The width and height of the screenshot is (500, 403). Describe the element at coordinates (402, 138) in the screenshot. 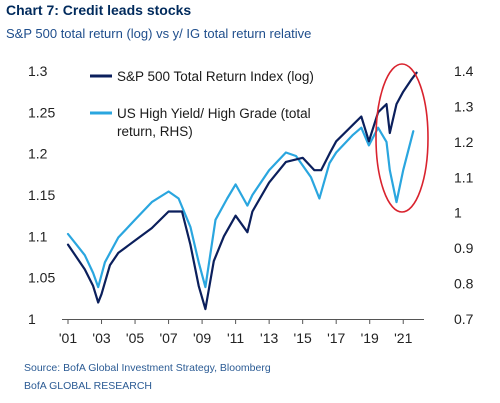

I see `highlight-ellipse` at that location.